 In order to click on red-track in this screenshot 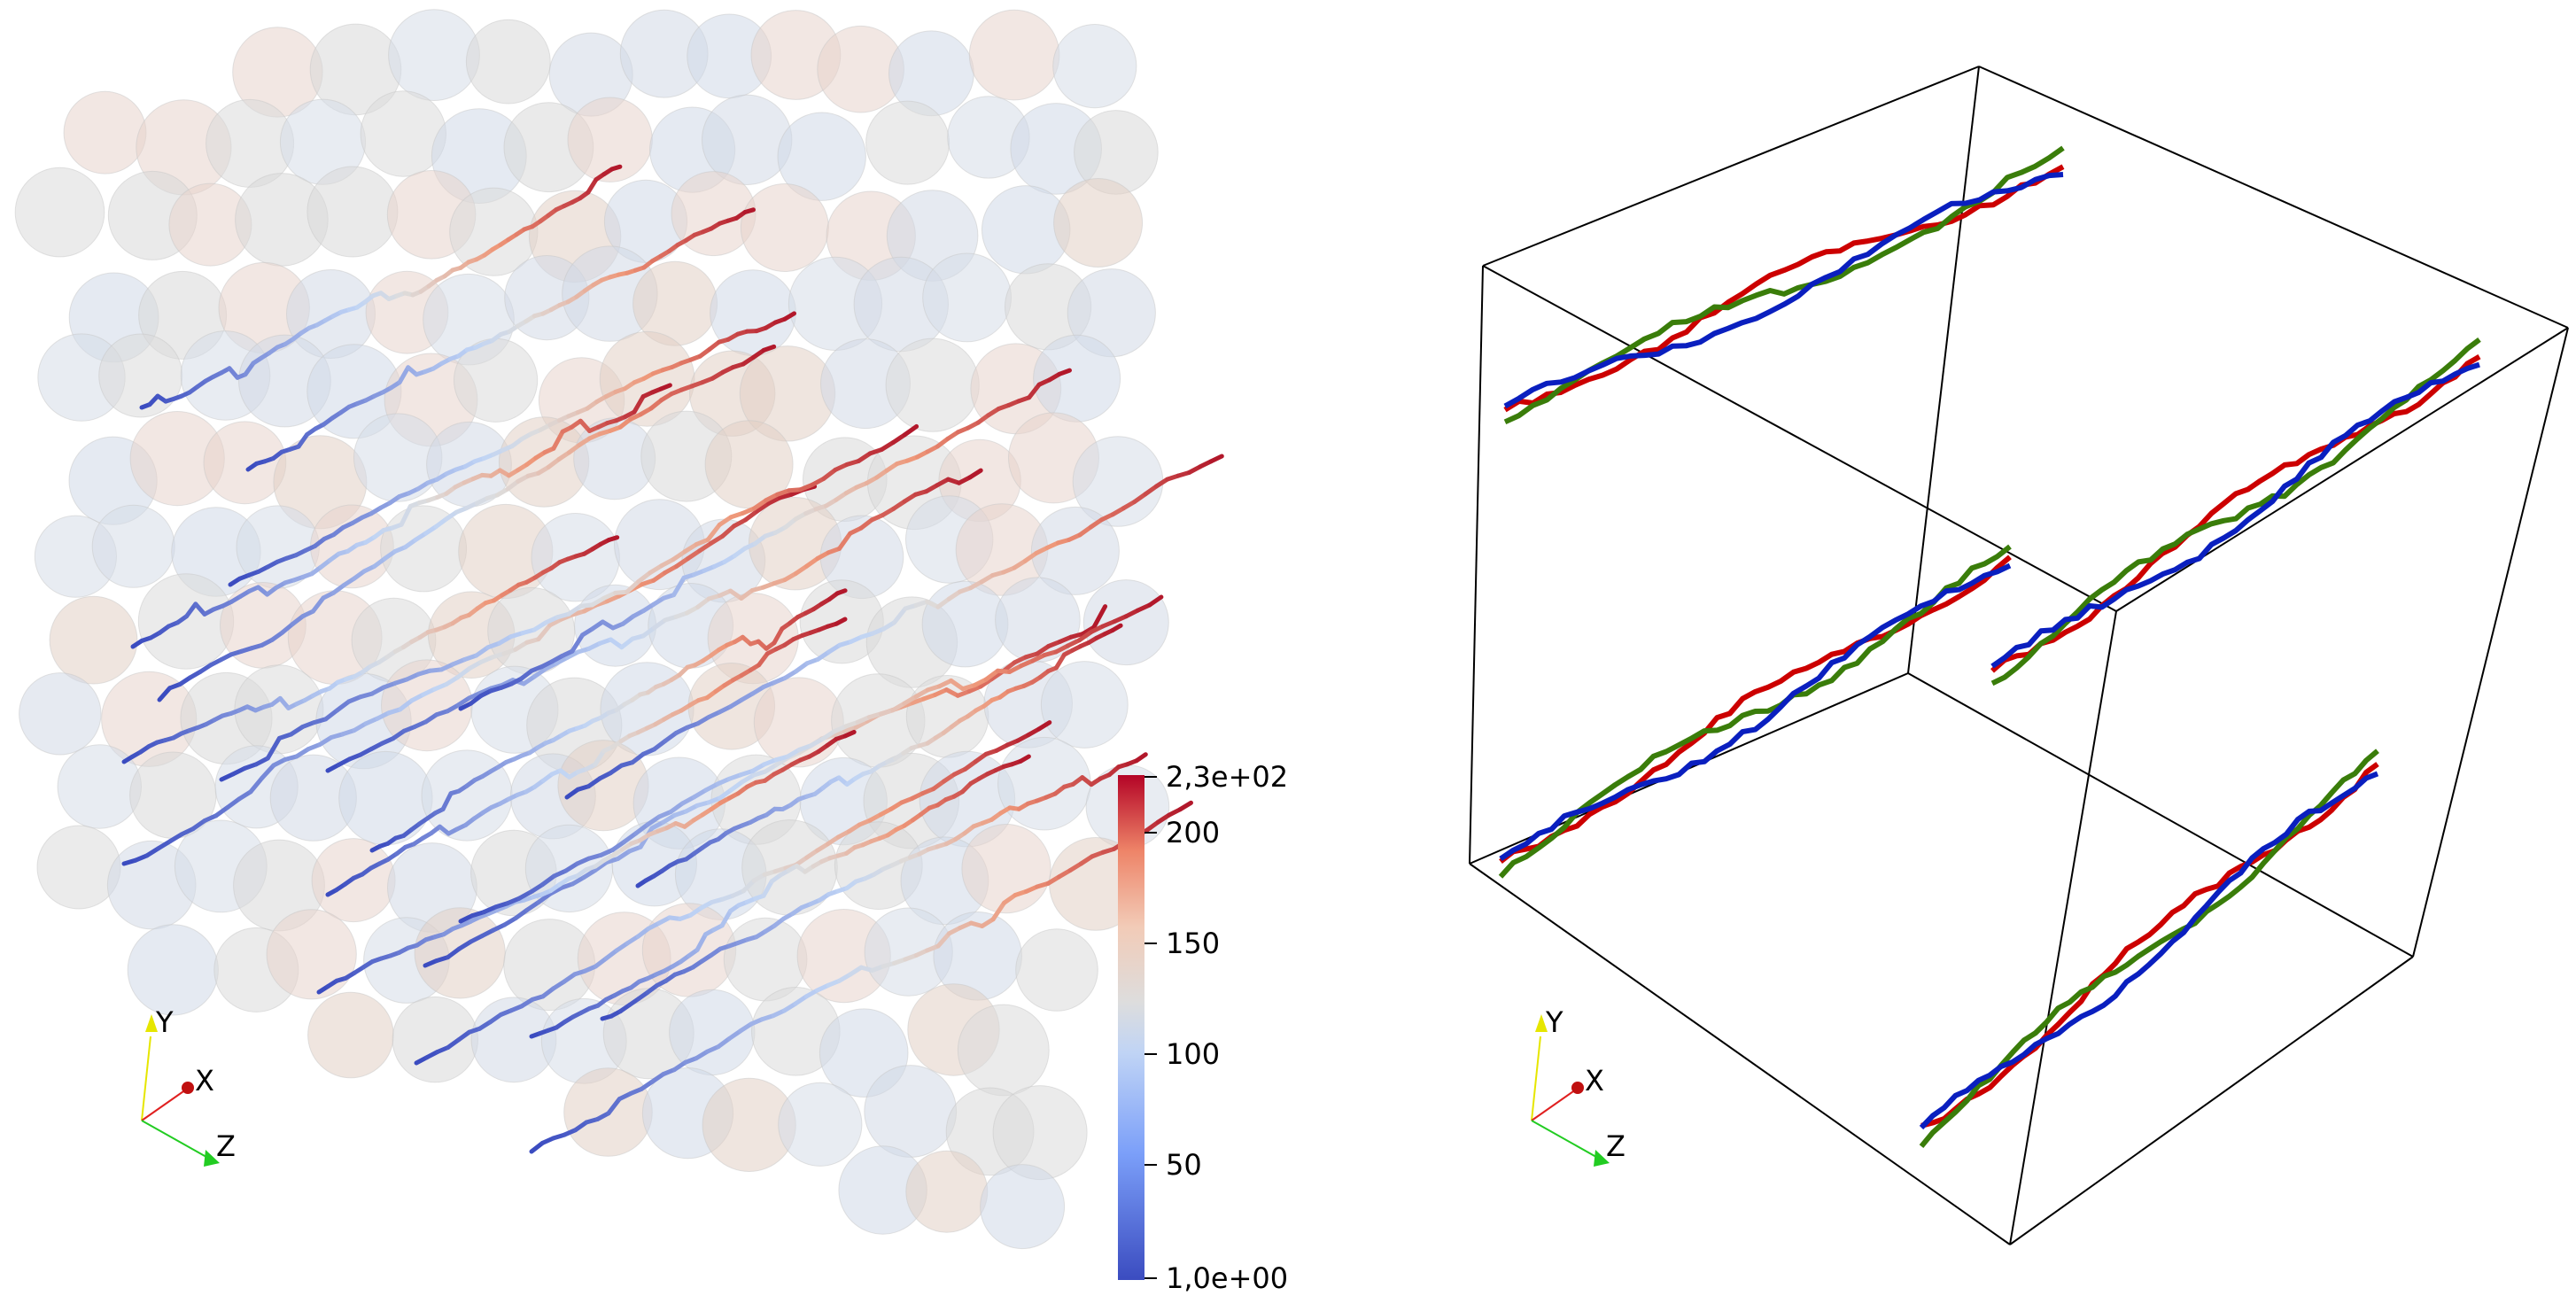, I will do `click(1755, 709)`.